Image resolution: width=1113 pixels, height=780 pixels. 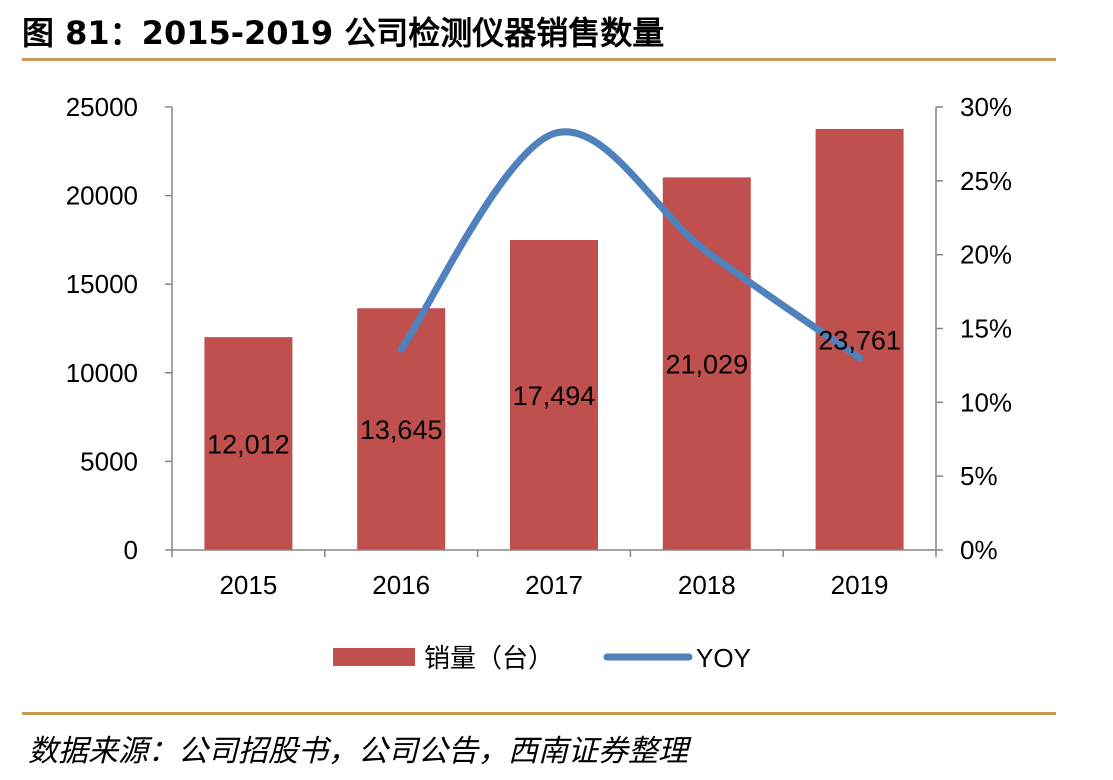 What do you see at coordinates (358, 751) in the screenshot?
I see `source-note: 数据来源：公司招股书，公司公告，西南证券整理` at bounding box center [358, 751].